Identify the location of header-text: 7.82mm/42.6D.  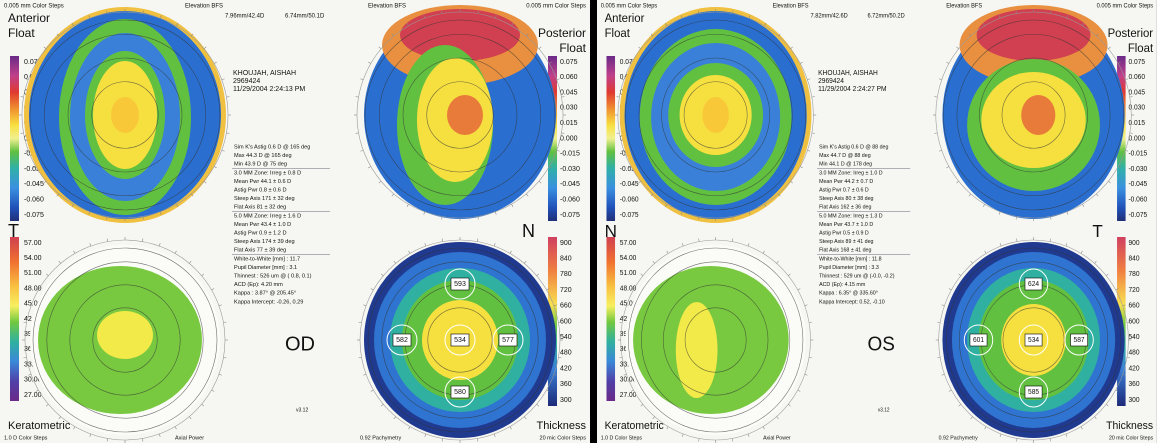
(829, 16).